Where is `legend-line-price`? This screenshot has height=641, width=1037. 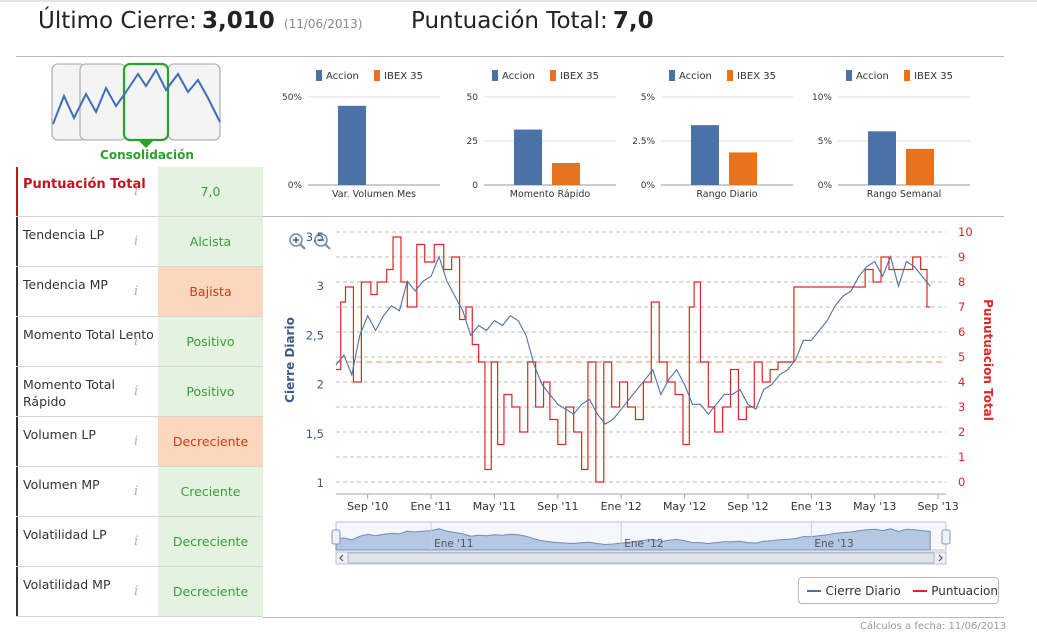
legend-line-price is located at coordinates (814, 590).